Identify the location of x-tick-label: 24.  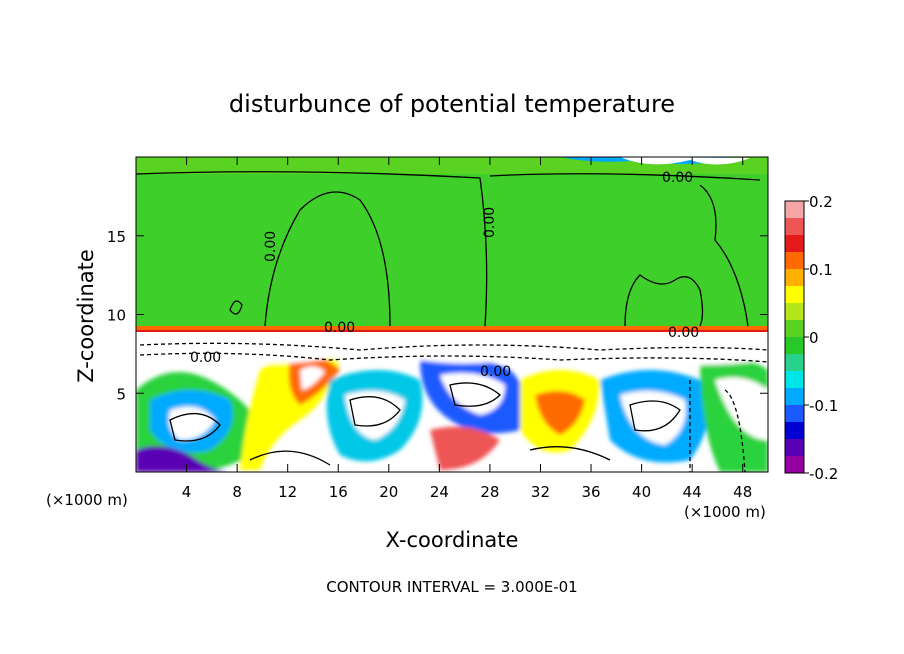
(439, 492).